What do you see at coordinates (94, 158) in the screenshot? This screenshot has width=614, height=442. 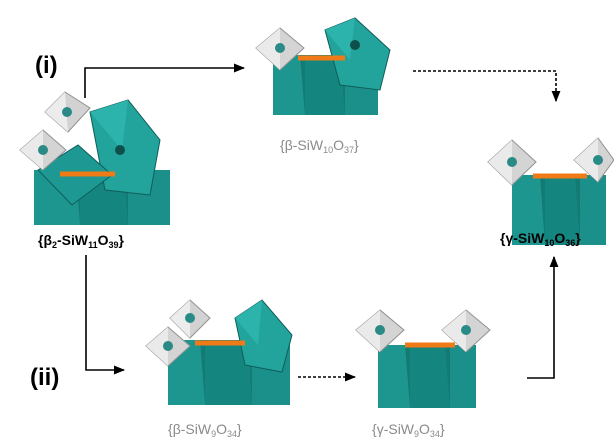 I see `structure-beta2-siw11o39` at bounding box center [94, 158].